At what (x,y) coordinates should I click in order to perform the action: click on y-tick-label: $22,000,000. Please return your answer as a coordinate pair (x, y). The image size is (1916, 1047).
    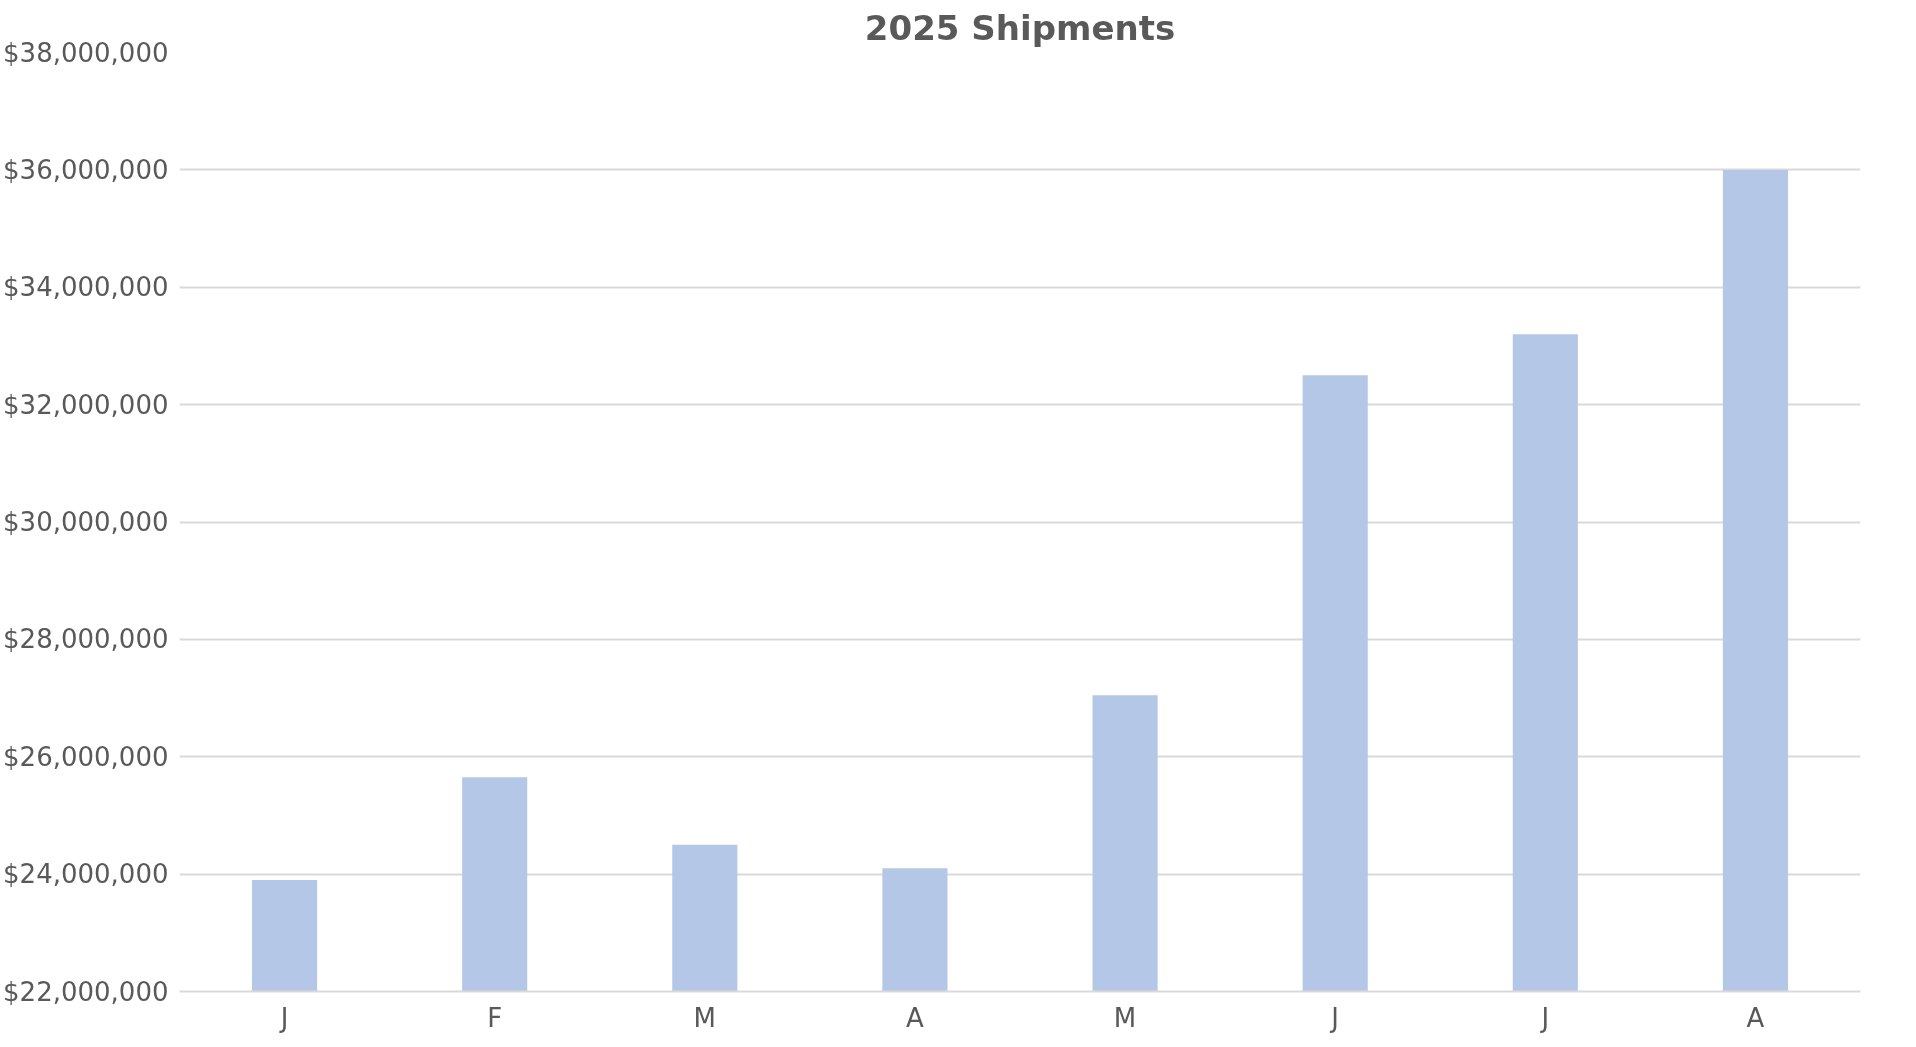
    Looking at the image, I should click on (86, 991).